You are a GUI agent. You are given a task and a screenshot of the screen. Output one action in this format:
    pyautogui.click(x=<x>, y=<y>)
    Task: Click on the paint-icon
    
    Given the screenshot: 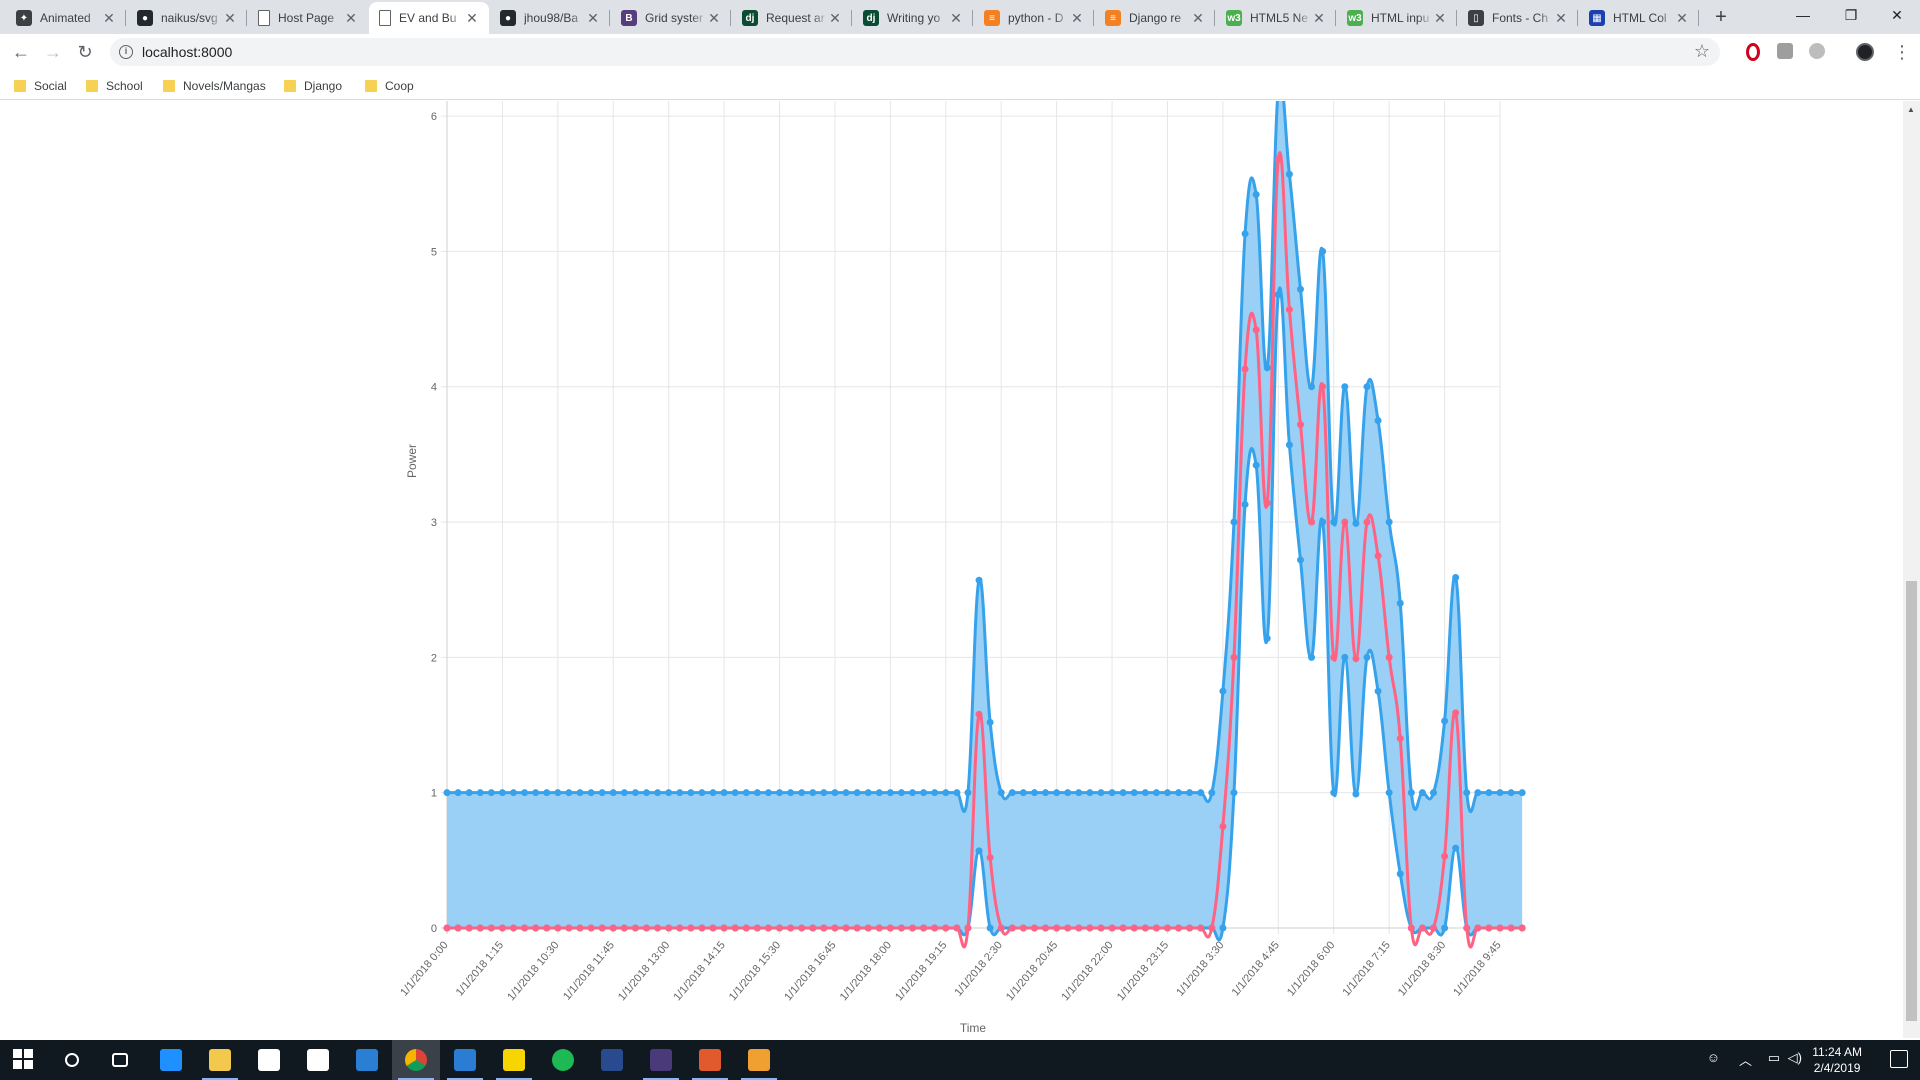 What is the action you would take?
    pyautogui.click(x=759, y=1060)
    